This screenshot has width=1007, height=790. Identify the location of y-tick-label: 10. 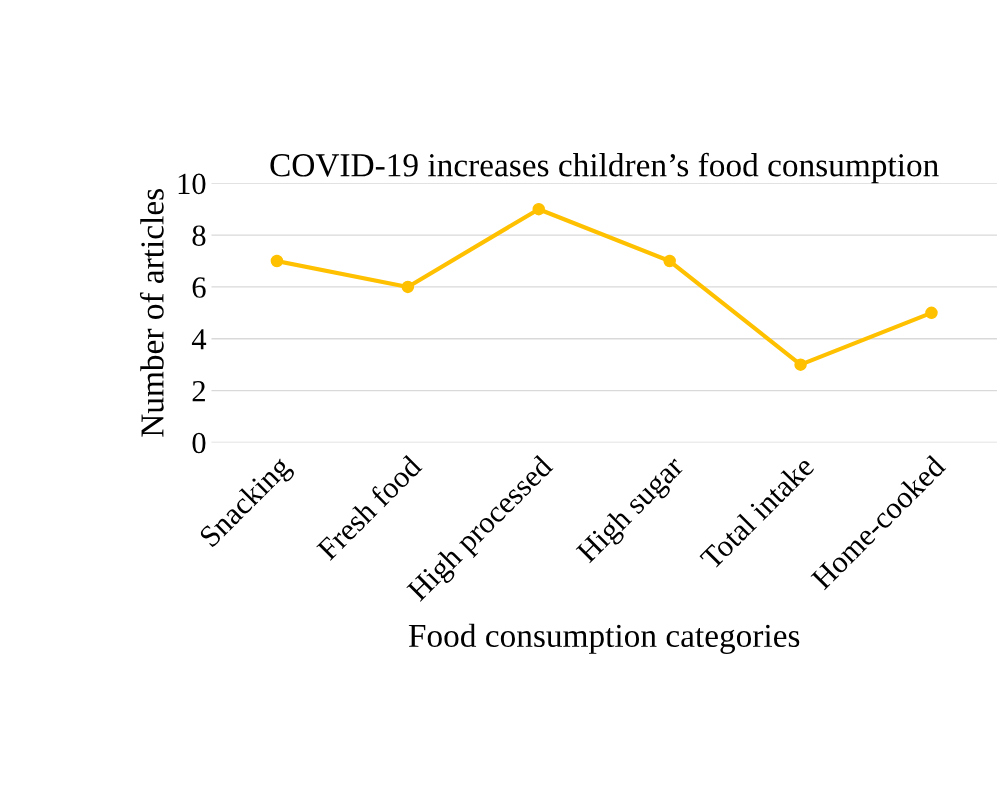
(192, 184).